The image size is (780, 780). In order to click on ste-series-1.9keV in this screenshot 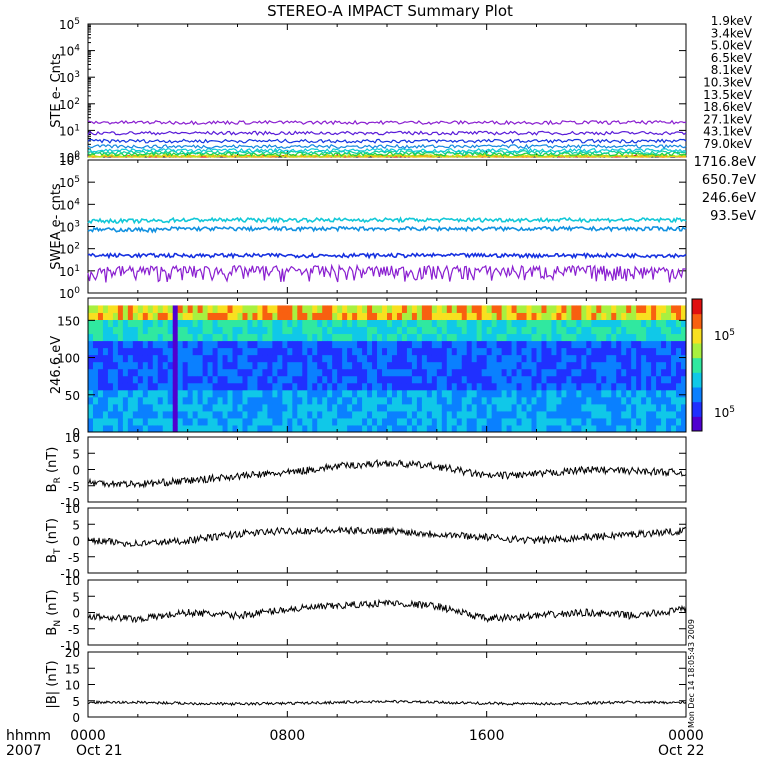, I will do `click(387, 122)`.